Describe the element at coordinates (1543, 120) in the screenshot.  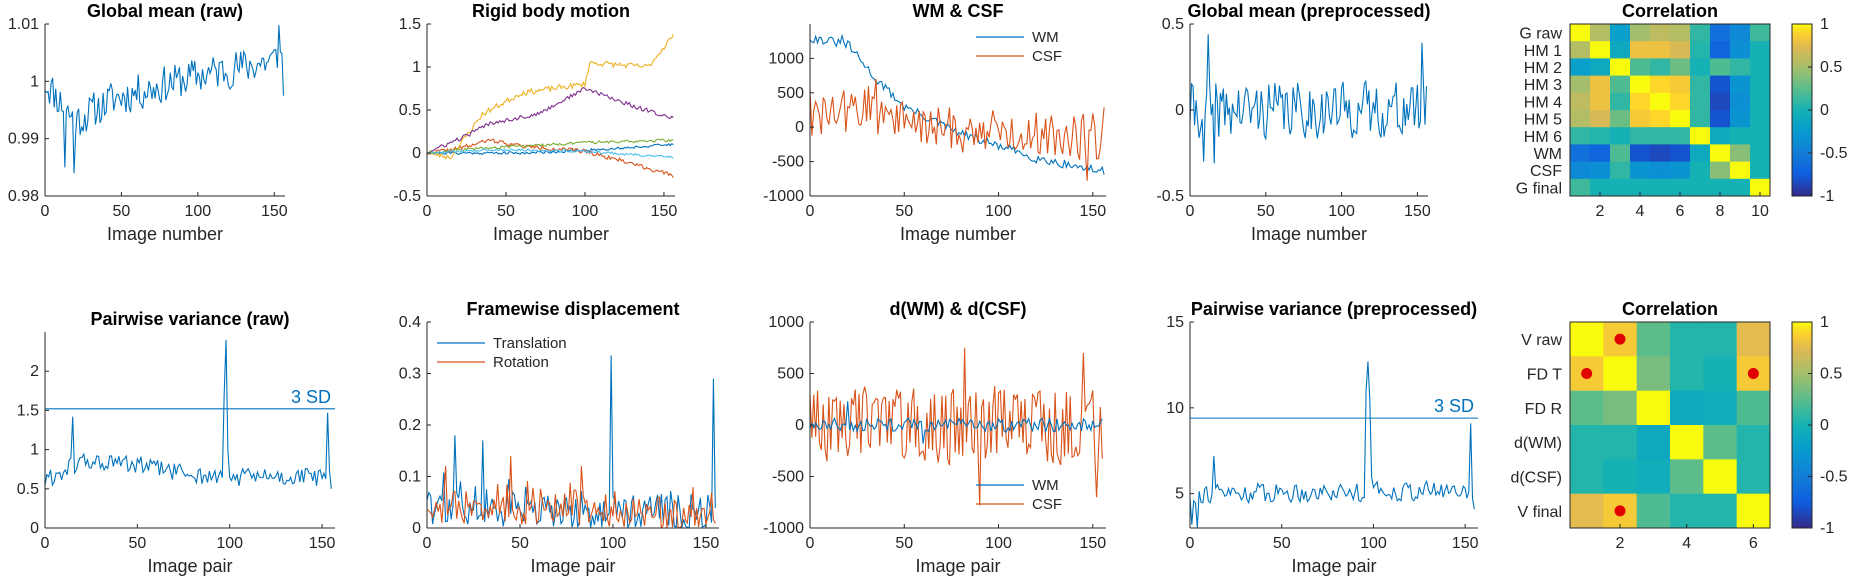
I see `row-label: HM 5` at that location.